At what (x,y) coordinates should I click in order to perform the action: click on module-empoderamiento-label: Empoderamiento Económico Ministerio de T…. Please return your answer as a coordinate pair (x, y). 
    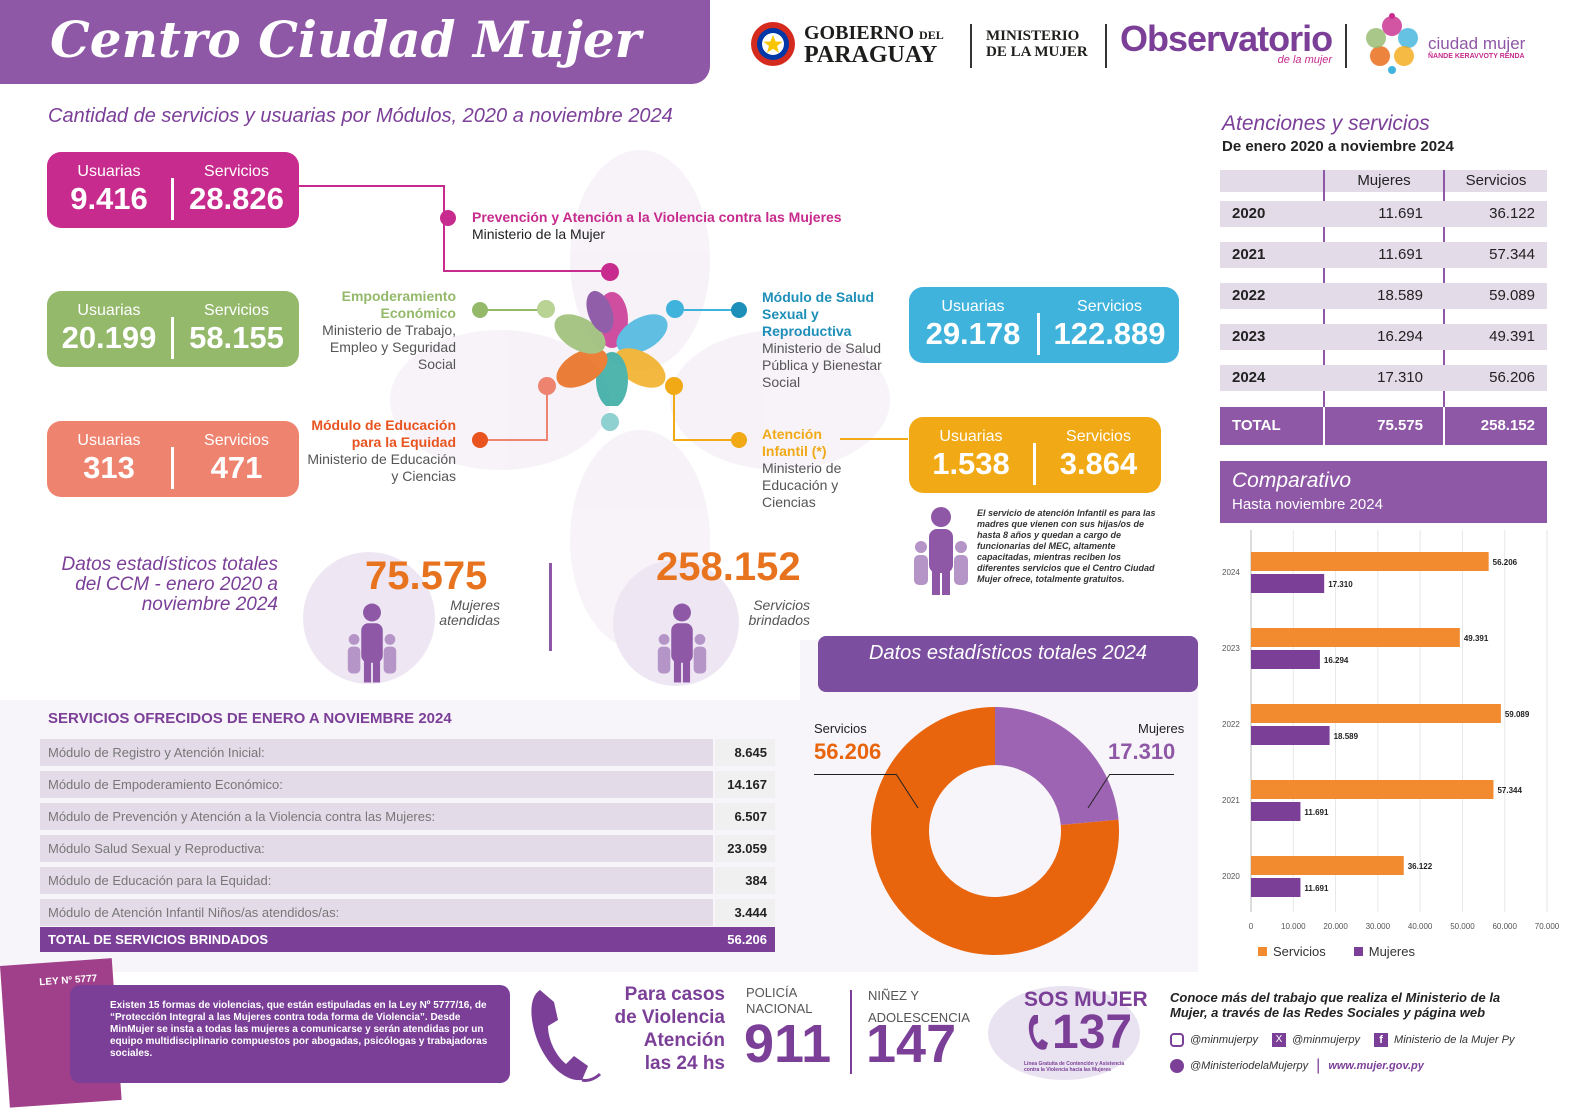
    Looking at the image, I should click on (389, 330).